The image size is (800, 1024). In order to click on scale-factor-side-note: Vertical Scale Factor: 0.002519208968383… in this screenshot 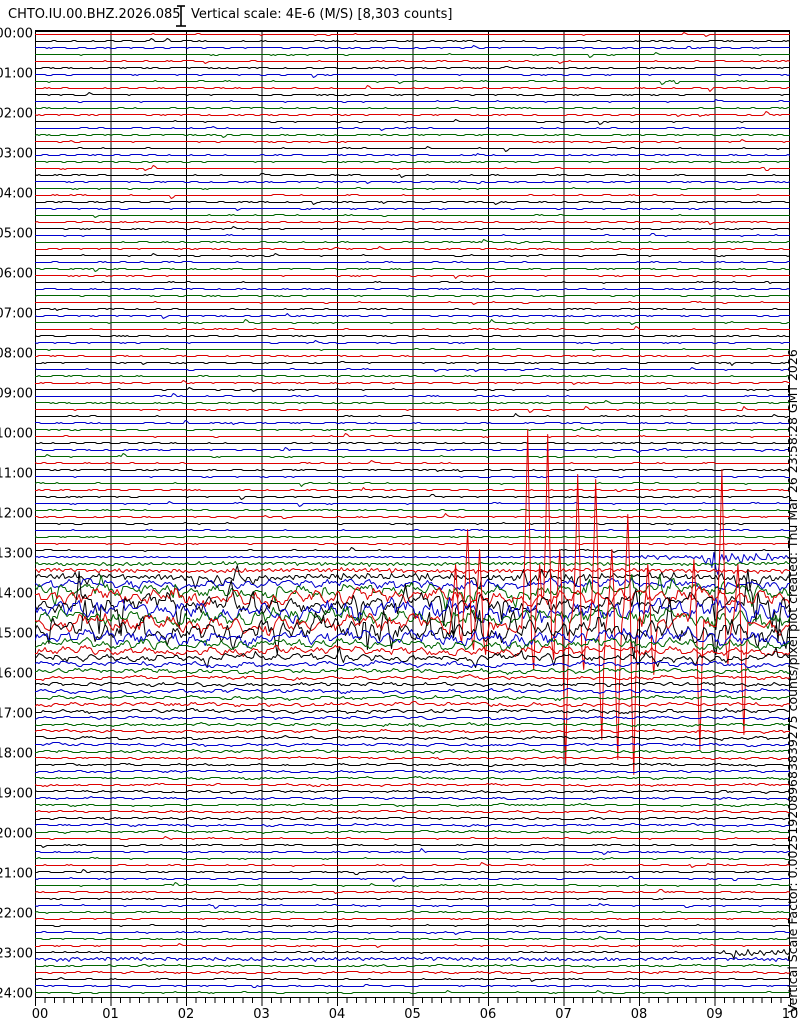, I will do `click(792, 681)`.